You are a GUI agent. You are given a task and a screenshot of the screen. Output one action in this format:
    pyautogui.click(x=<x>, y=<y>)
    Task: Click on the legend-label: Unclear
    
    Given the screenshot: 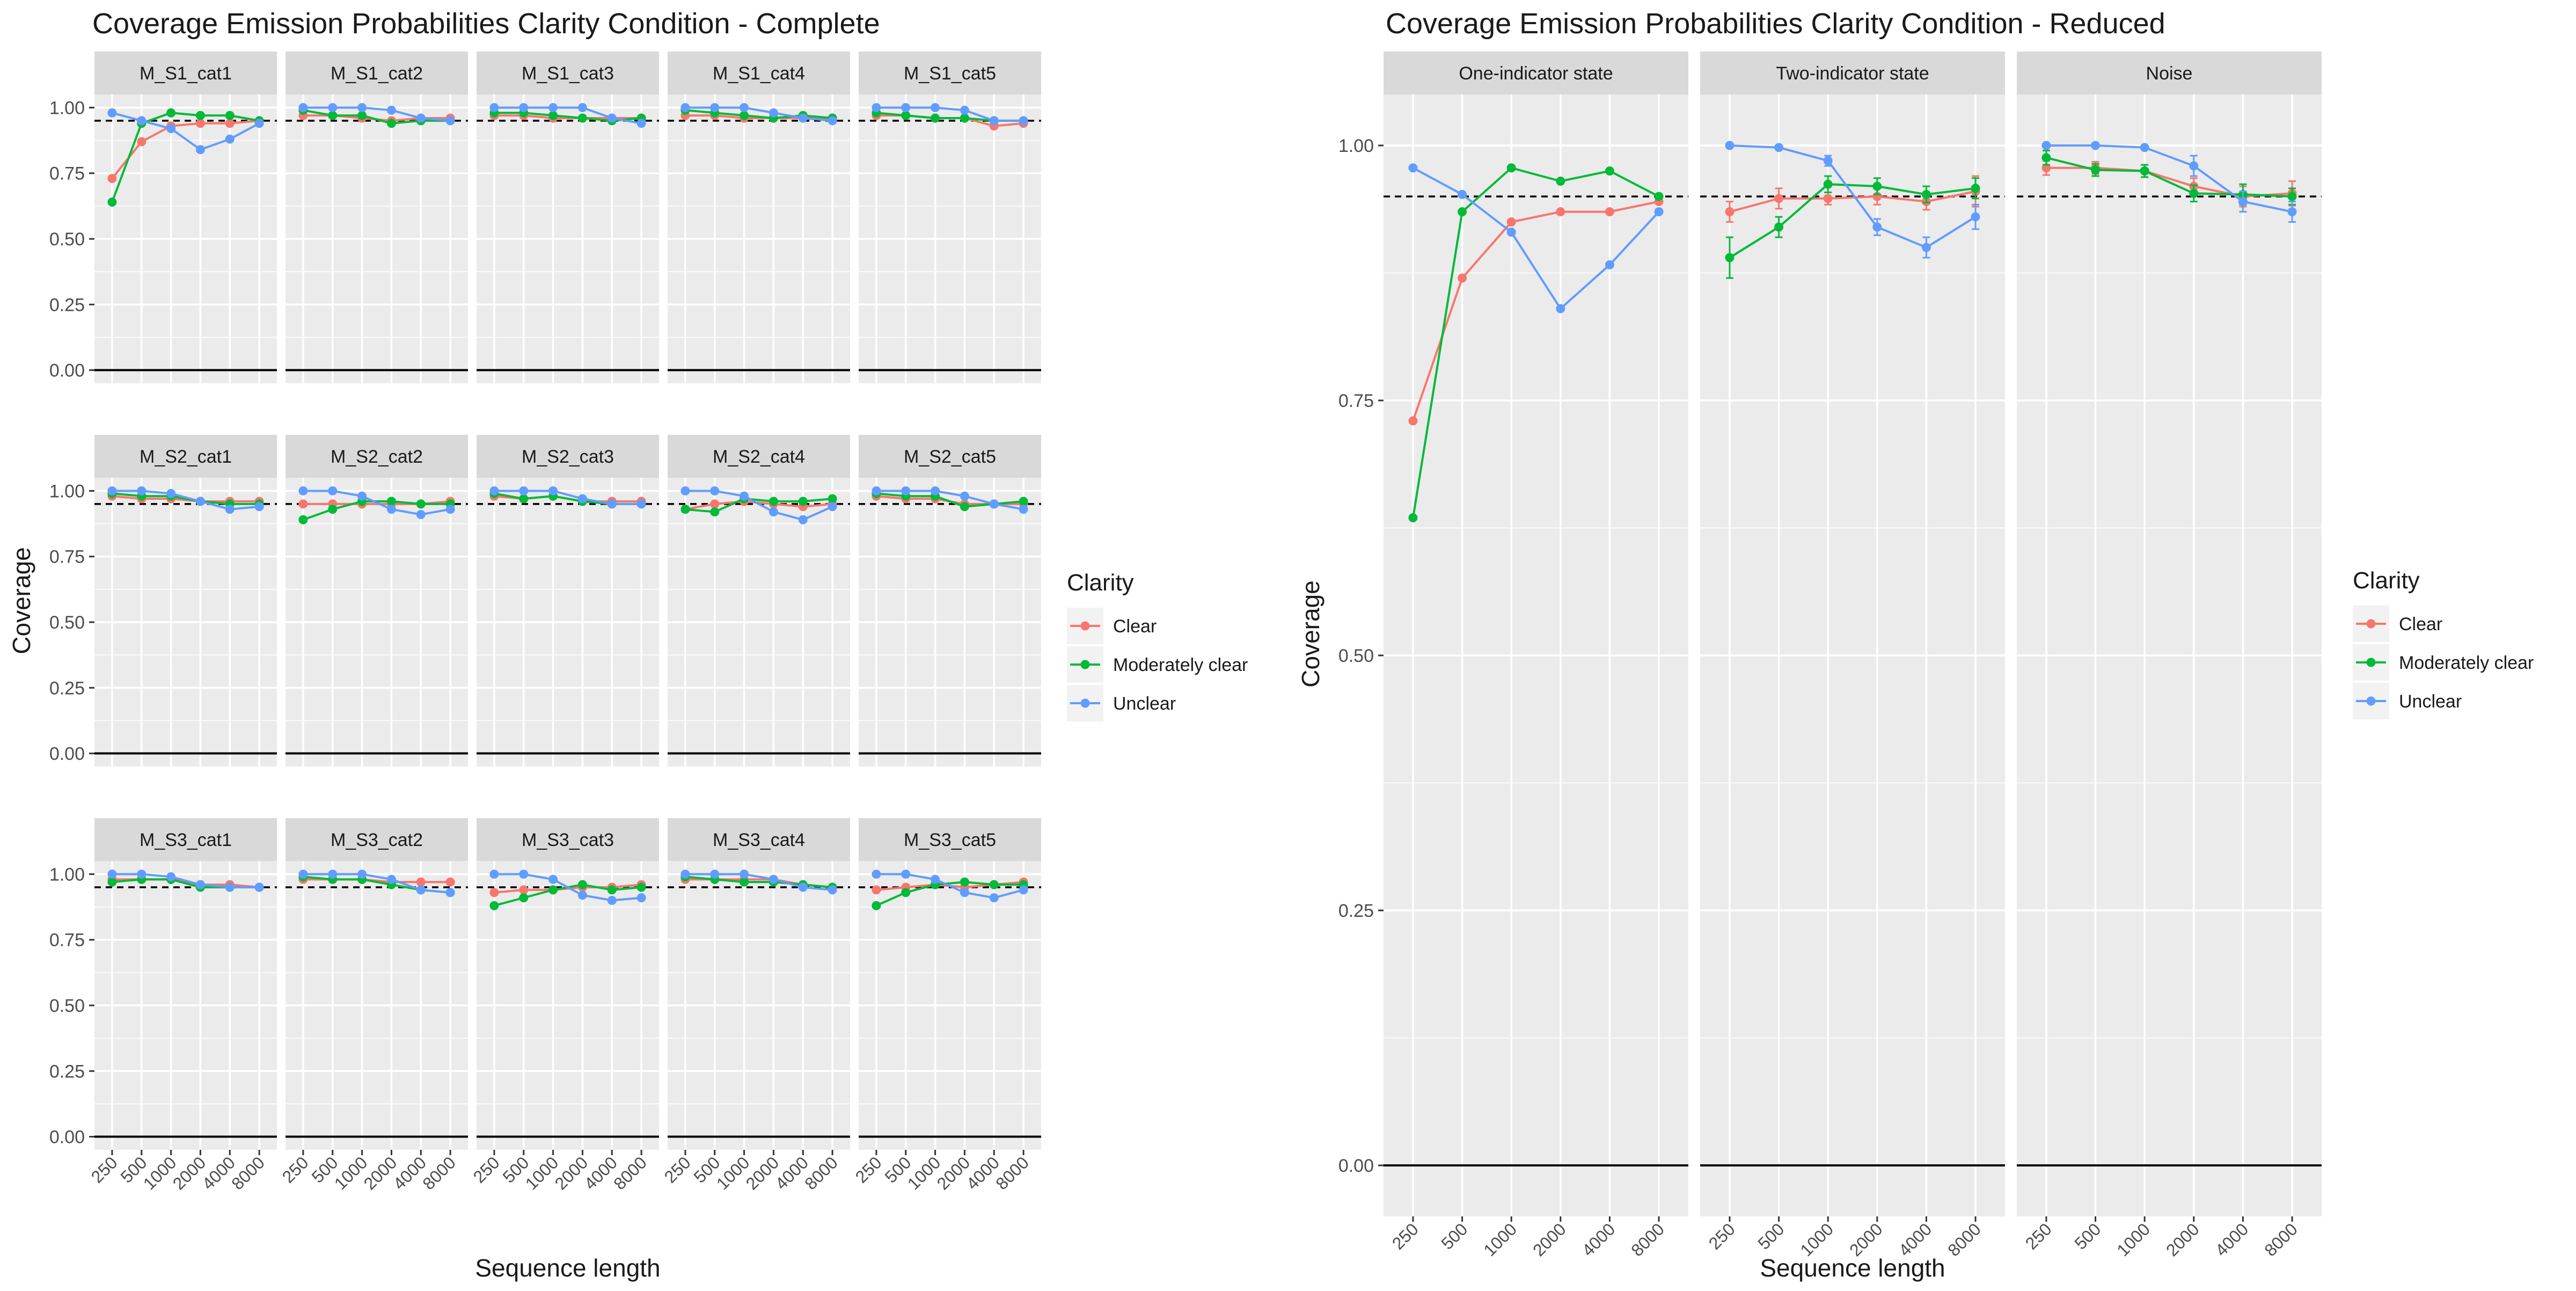 What is the action you would take?
    pyautogui.click(x=2430, y=701)
    